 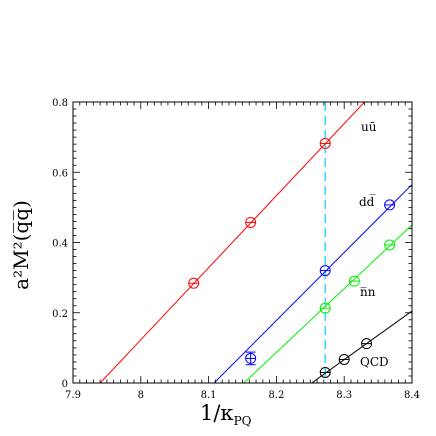 What do you see at coordinates (60, 173) in the screenshot?
I see `y-tick-label: 0.6` at bounding box center [60, 173].